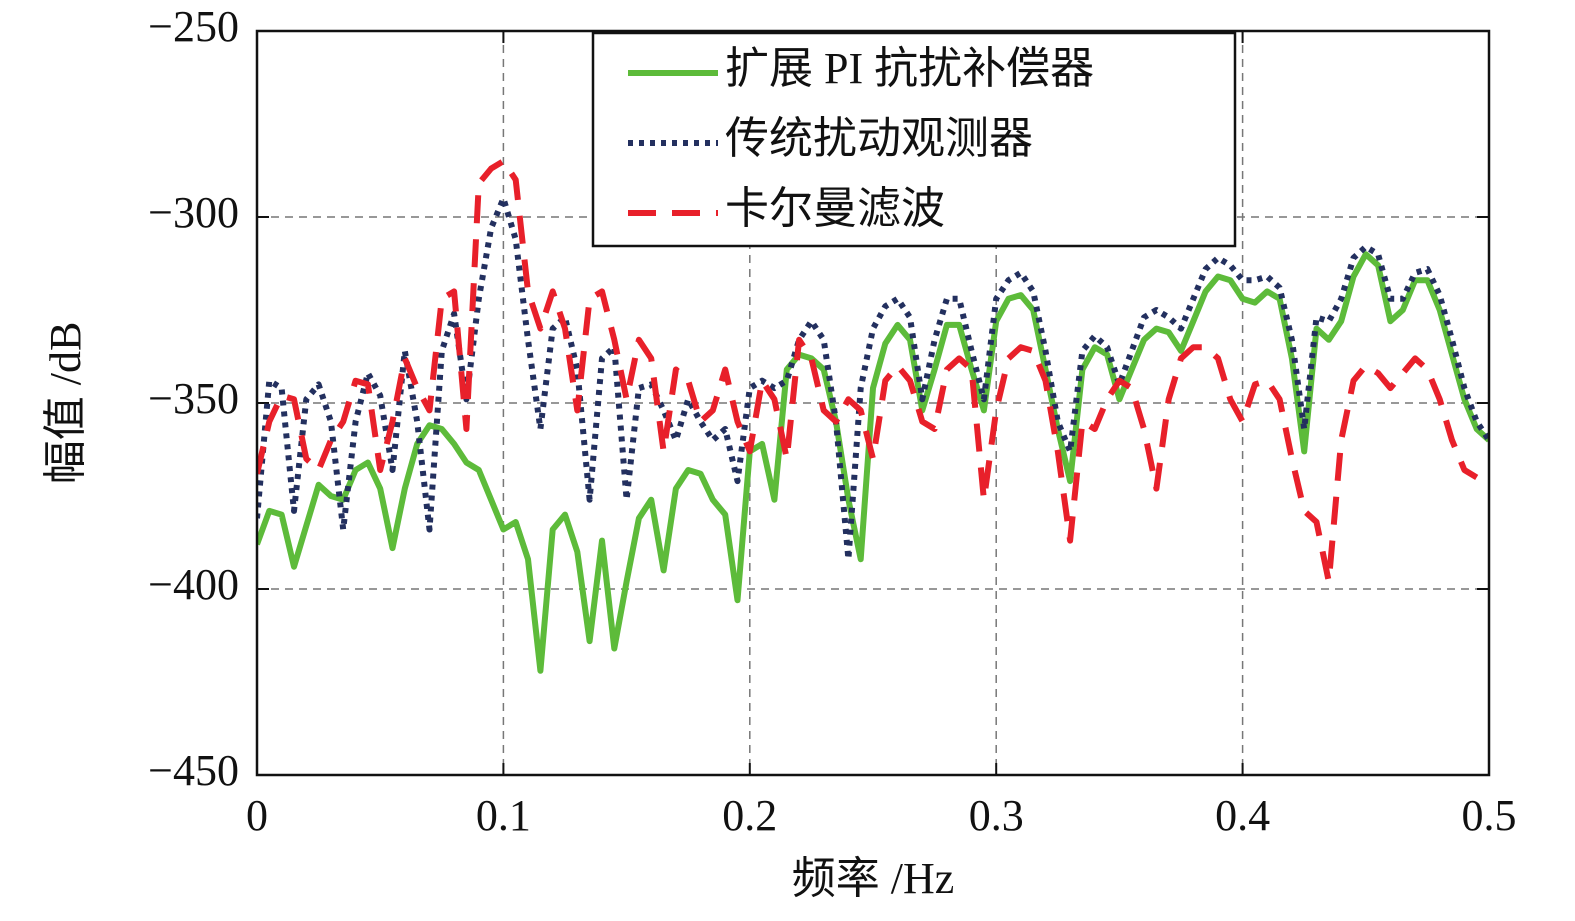 This screenshot has width=1575, height=921. What do you see at coordinates (879, 138) in the screenshot?
I see `legend-label: 传统扰动观测器` at bounding box center [879, 138].